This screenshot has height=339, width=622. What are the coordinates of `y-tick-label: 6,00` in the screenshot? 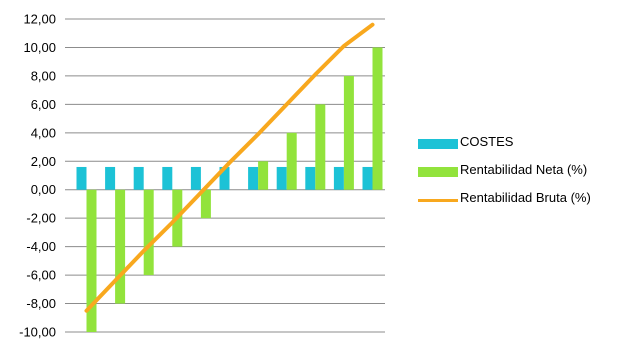 It's located at (43, 104).